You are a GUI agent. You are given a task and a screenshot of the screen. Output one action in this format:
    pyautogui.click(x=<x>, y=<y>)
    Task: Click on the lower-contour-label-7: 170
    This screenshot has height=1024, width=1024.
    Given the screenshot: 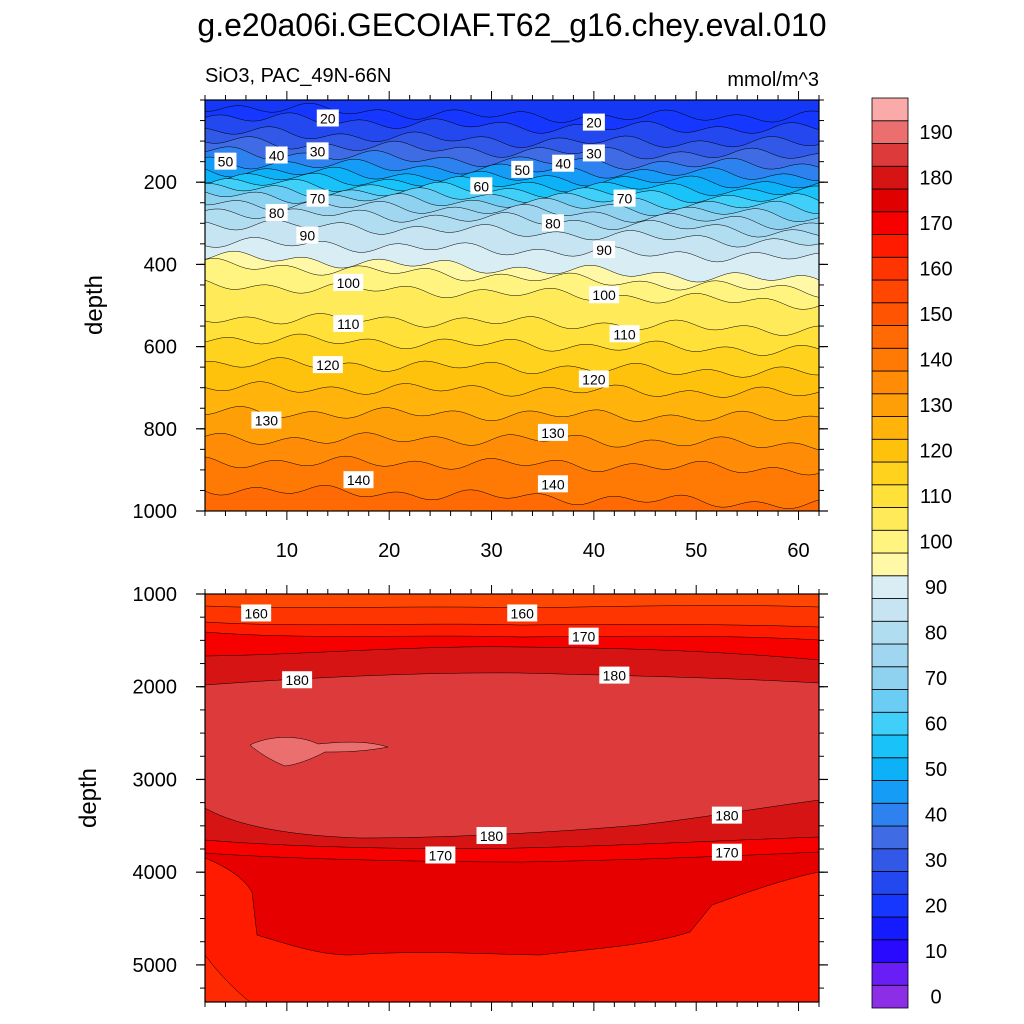 What is the action you would take?
    pyautogui.click(x=440, y=855)
    